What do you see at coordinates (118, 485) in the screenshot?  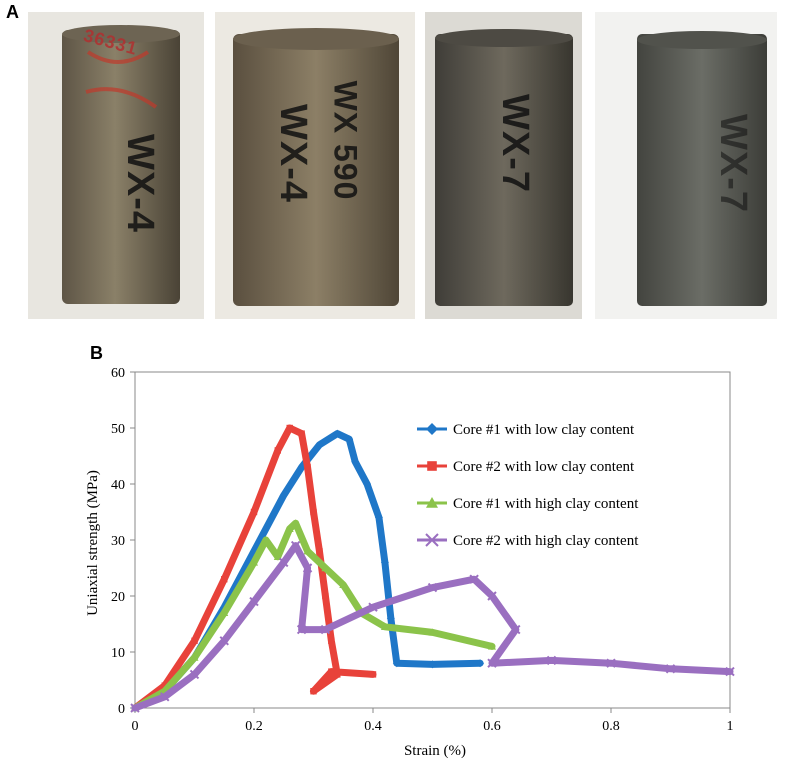 I see `y-tick-label: 40` at bounding box center [118, 485].